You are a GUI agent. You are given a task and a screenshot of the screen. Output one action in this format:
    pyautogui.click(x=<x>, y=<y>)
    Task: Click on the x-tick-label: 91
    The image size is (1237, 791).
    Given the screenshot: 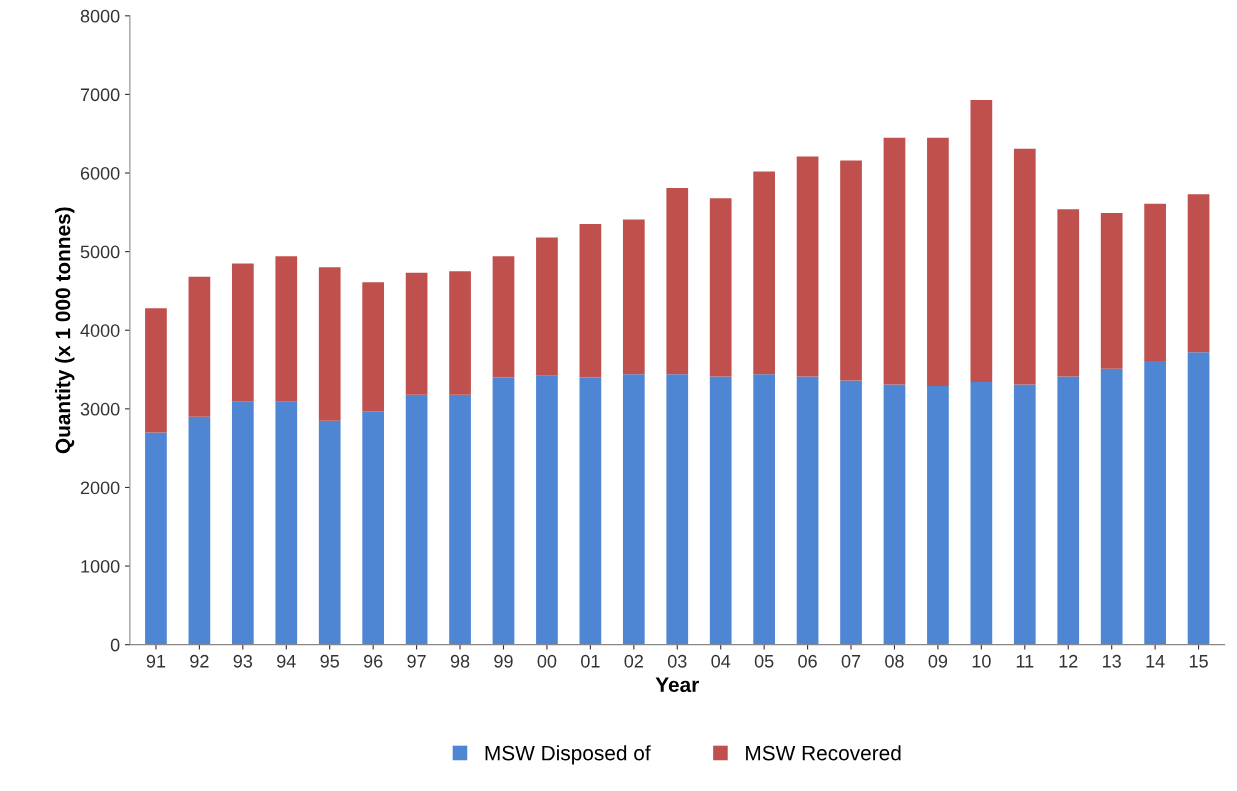 What is the action you would take?
    pyautogui.click(x=156, y=661)
    